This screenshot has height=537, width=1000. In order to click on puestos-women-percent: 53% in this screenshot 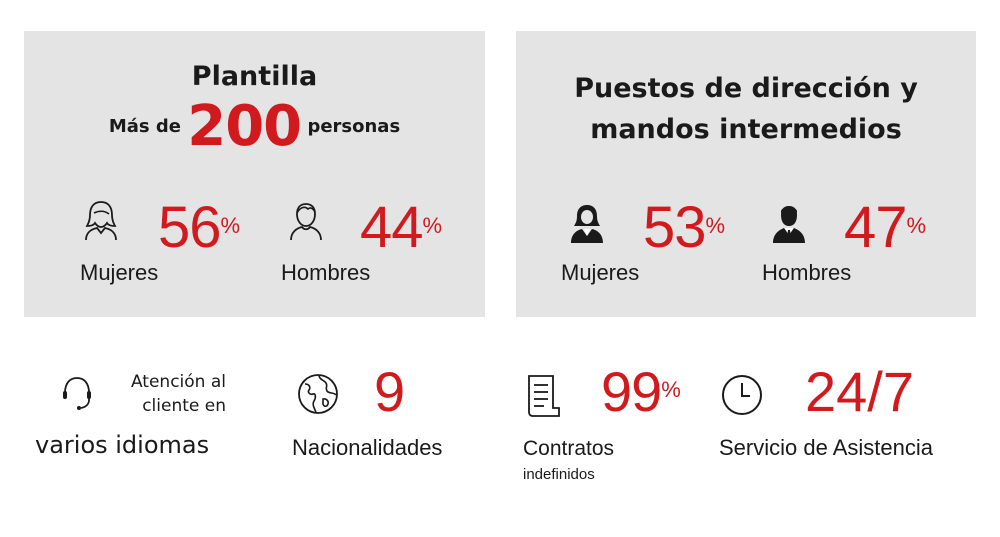, I will do `click(684, 227)`.